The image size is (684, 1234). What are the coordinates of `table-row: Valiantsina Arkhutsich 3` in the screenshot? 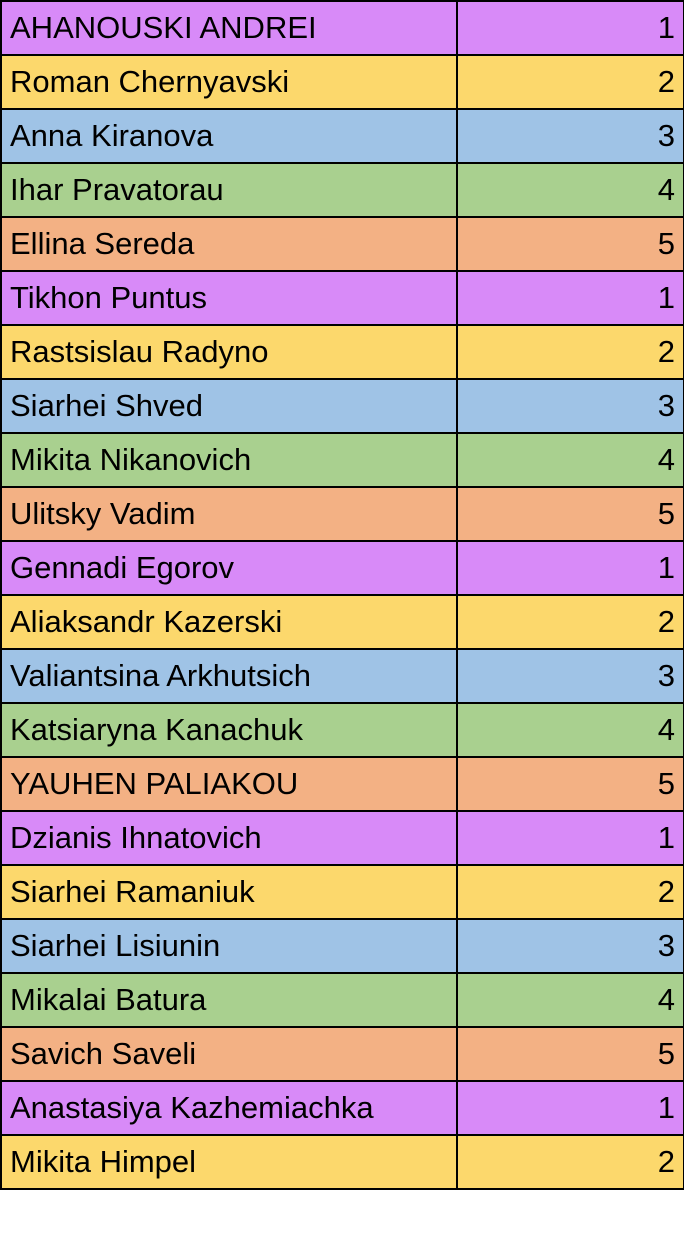 It's located at (342, 676).